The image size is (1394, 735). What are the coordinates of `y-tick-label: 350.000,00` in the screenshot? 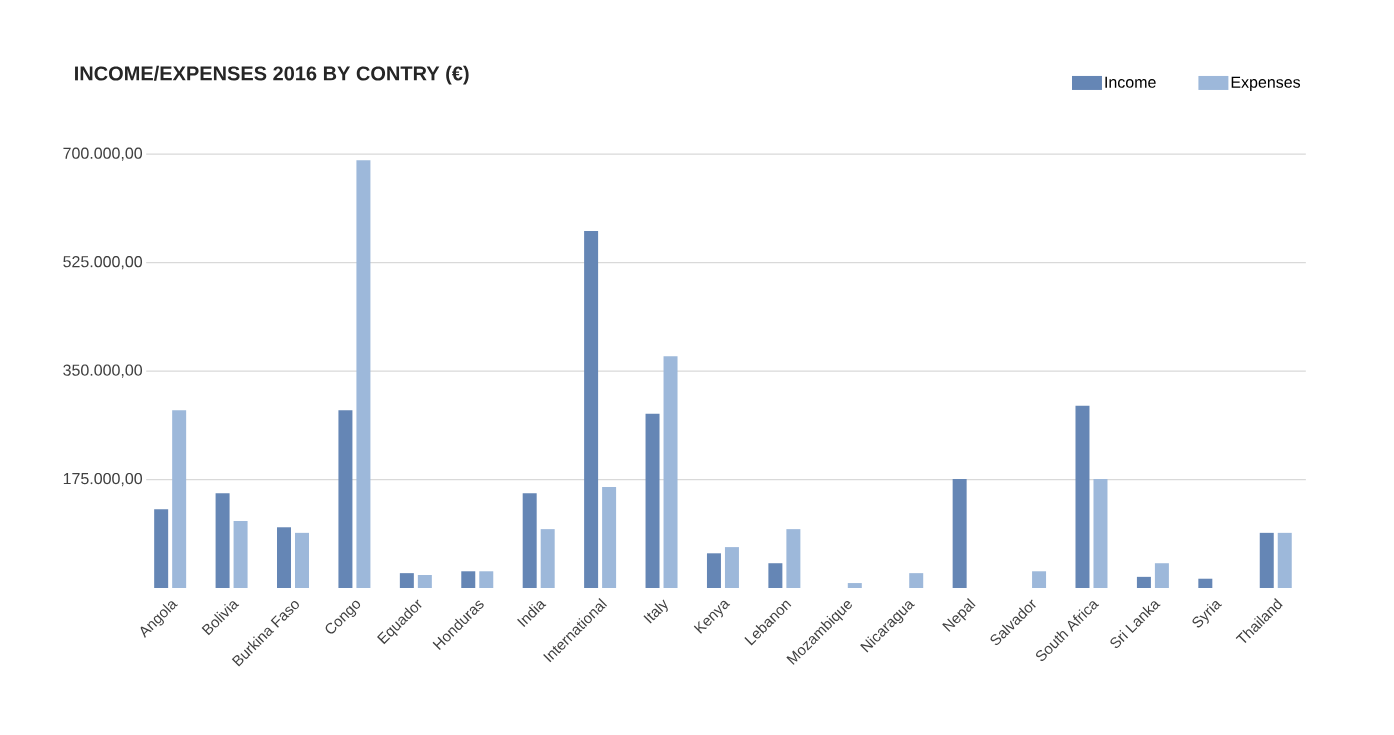 It's located at (103, 371).